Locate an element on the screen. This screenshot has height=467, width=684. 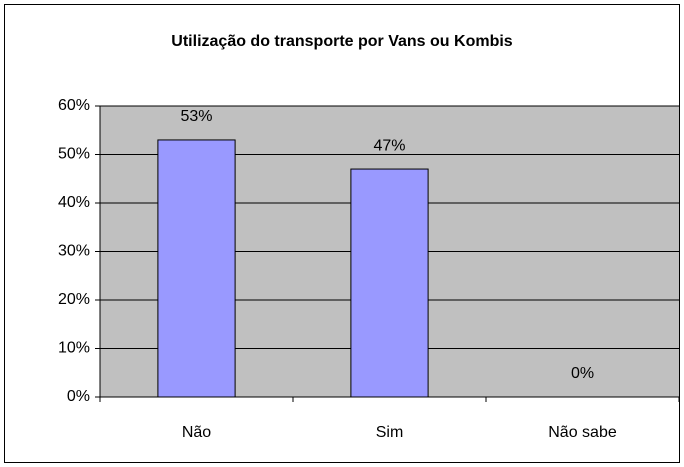
y-tick-label: 0% is located at coordinates (78, 396).